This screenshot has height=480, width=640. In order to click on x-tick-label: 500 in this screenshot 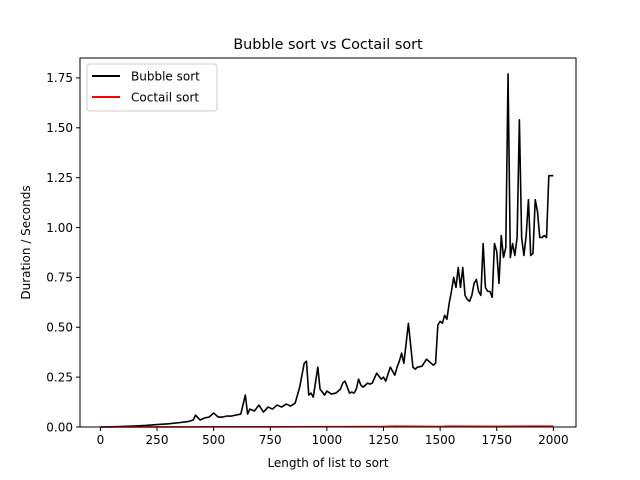, I will do `click(213, 440)`.